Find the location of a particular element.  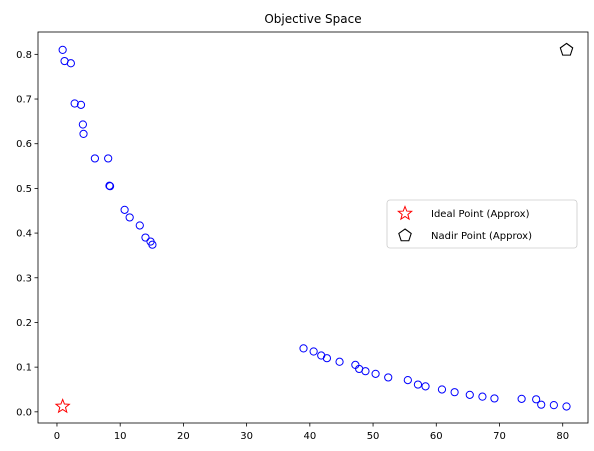

nadir-point-marker is located at coordinates (566, 49).